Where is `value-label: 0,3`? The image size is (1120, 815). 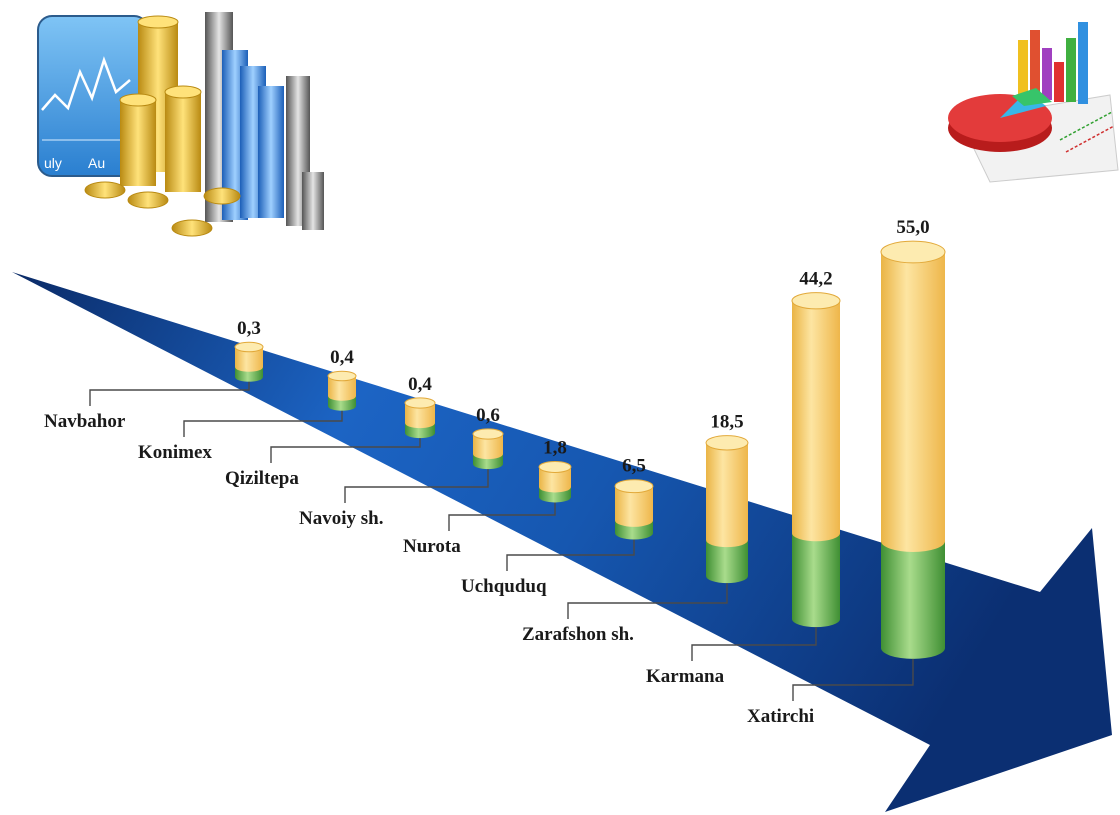 value-label: 0,3 is located at coordinates (249, 328).